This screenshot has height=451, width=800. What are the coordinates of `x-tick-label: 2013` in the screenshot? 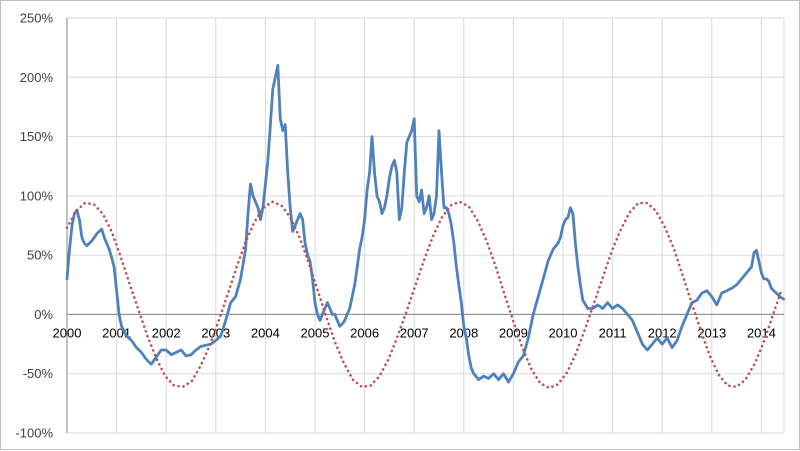 It's located at (711, 332).